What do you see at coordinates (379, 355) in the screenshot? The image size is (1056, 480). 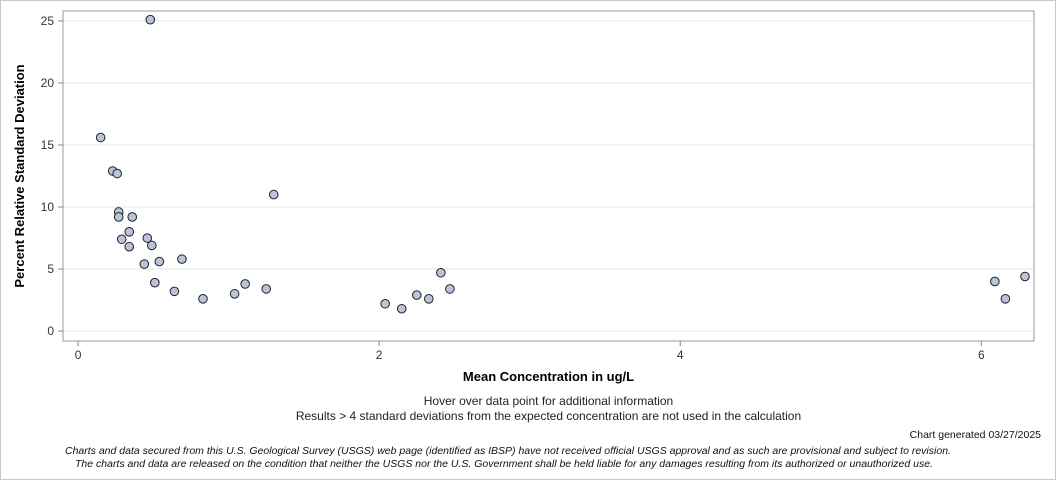 I see `x-tick-label: 2` at bounding box center [379, 355].